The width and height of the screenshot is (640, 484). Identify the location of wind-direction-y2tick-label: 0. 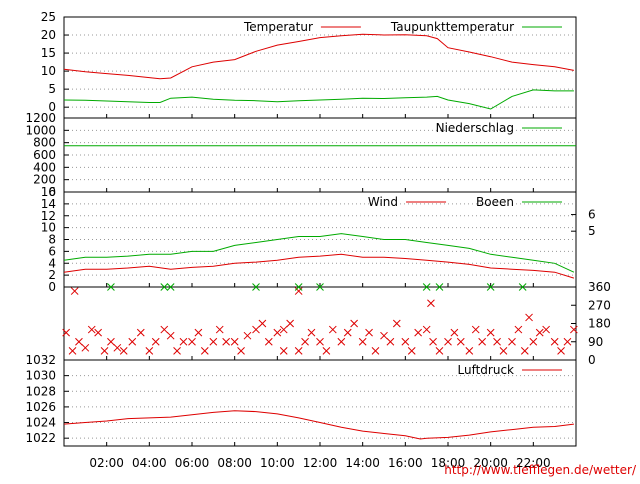
(592, 360).